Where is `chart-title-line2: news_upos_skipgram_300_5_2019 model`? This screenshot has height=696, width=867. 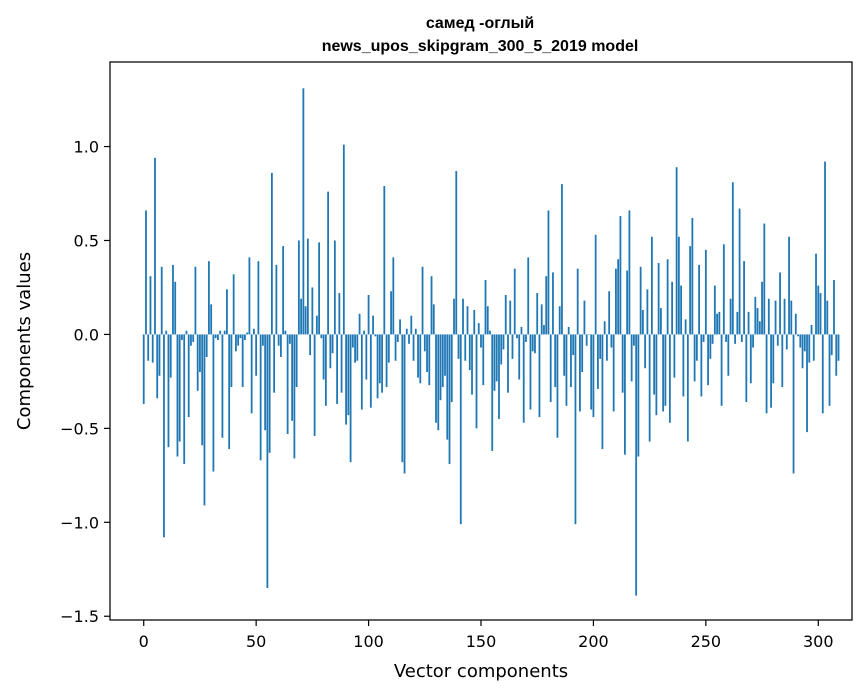 chart-title-line2: news_upos_skipgram_300_5_2019 model is located at coordinates (480, 46).